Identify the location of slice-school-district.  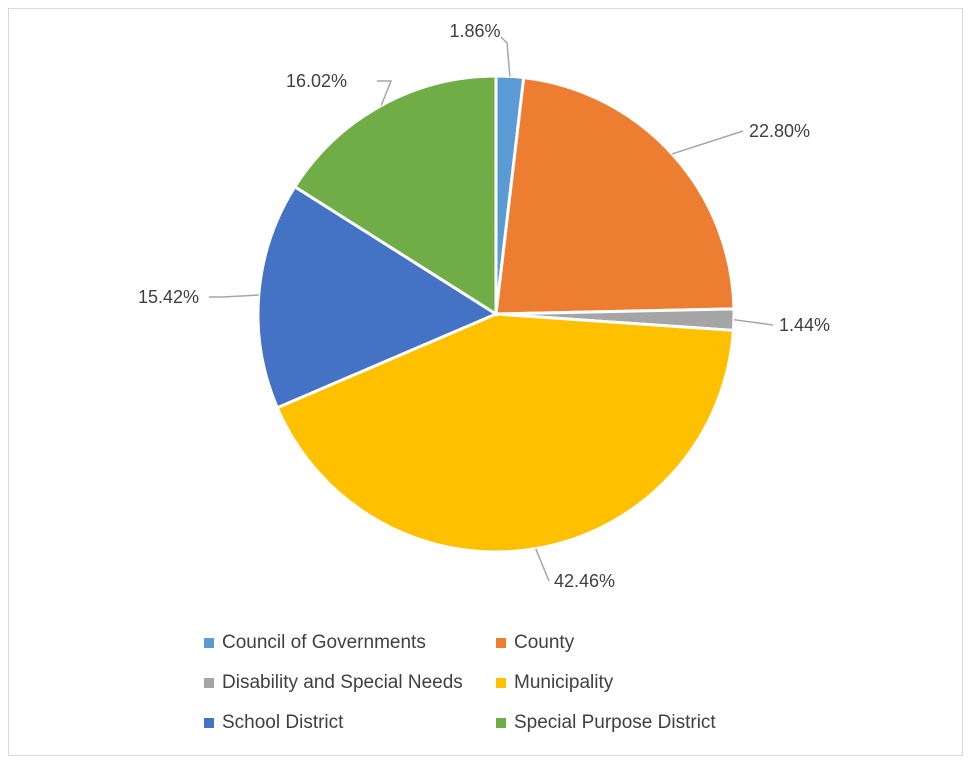
(378, 297).